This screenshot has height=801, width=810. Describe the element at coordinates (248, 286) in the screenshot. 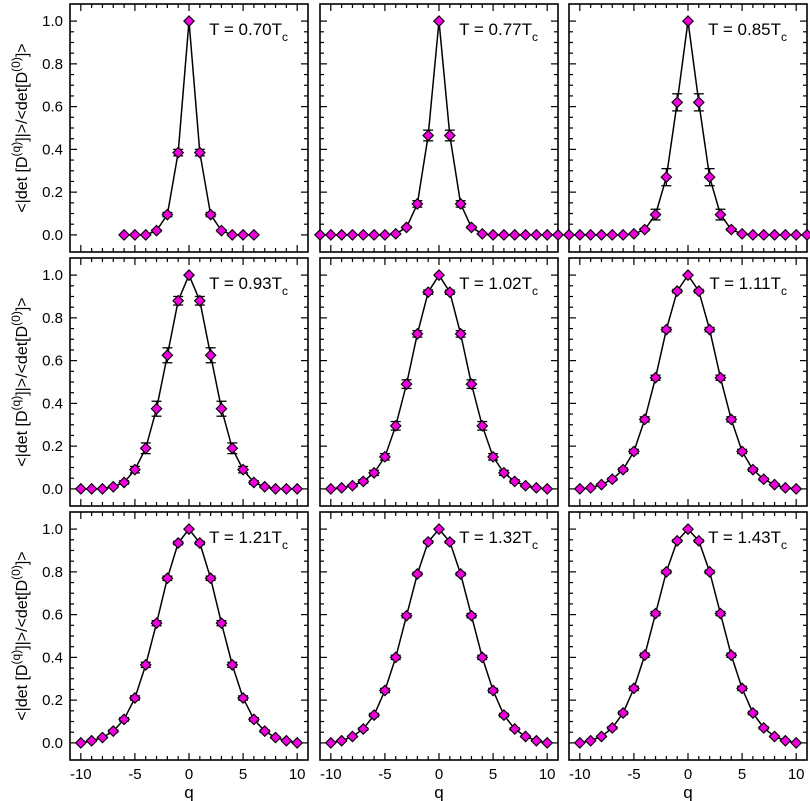

I see `panel-title: T = 0.93Tc` at that location.